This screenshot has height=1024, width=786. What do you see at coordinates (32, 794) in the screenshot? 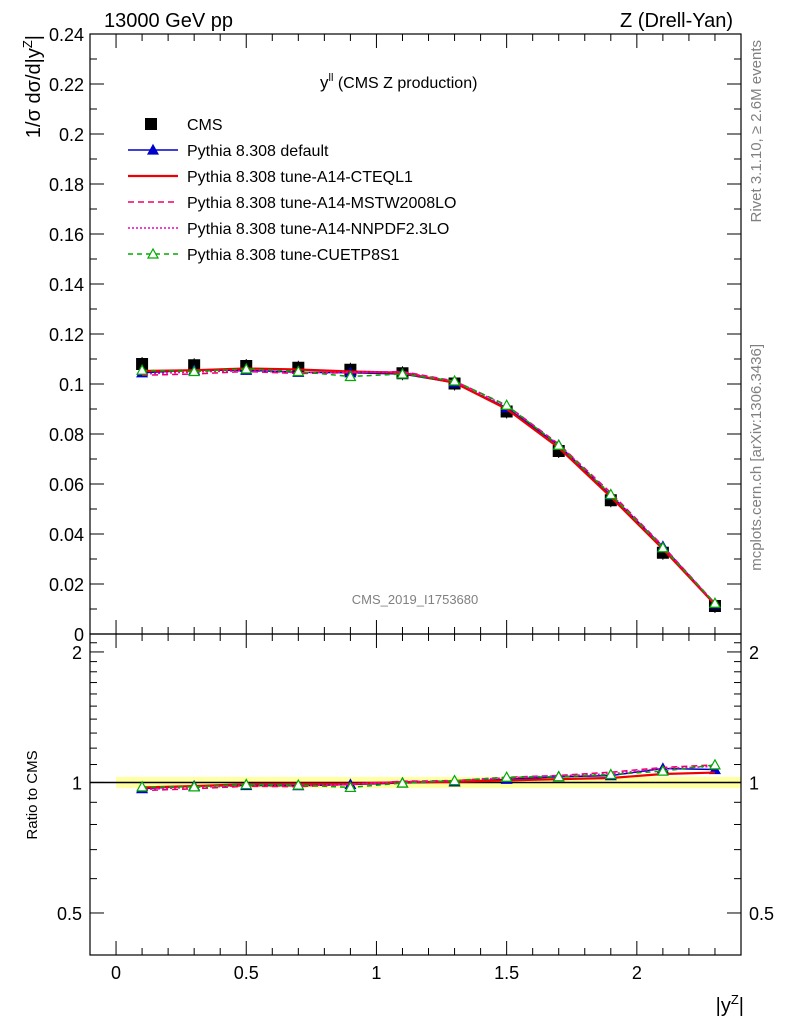
I see `ratio-axis-title: Ratio to CMS` at bounding box center [32, 794].